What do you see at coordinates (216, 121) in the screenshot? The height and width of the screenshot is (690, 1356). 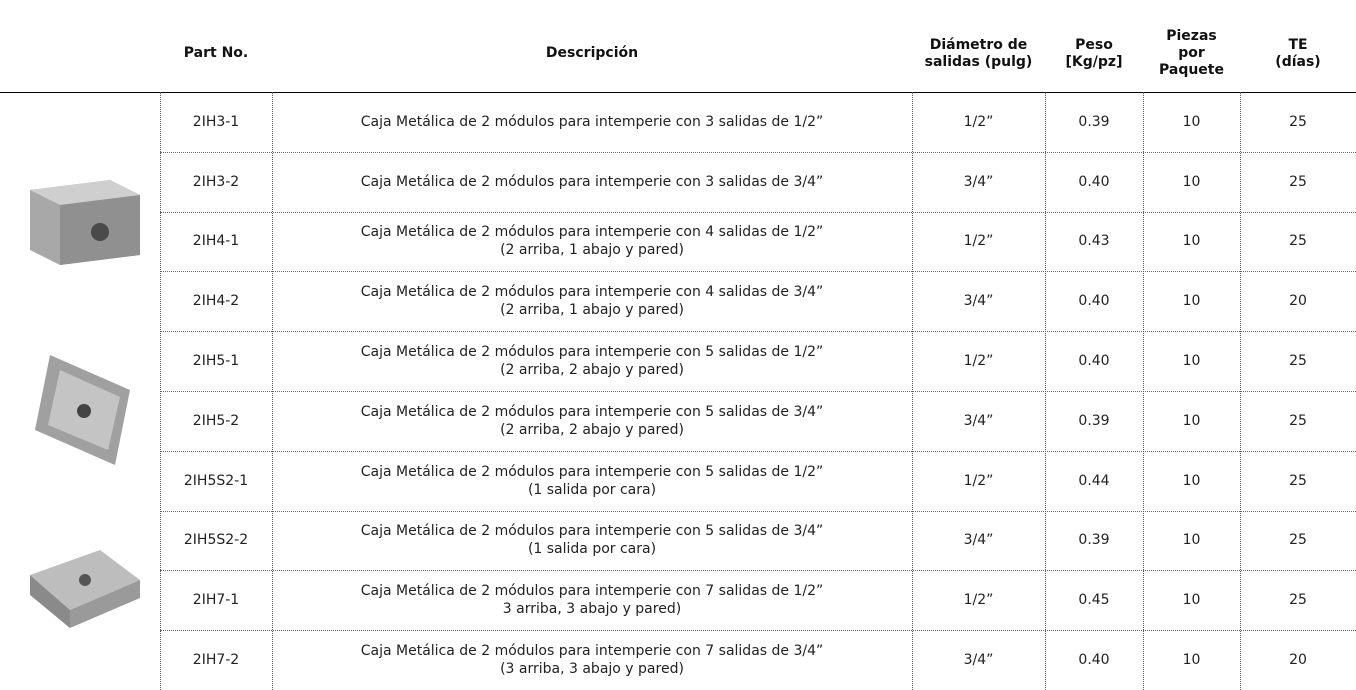 I see `table-cell: 2IH3-1` at bounding box center [216, 121].